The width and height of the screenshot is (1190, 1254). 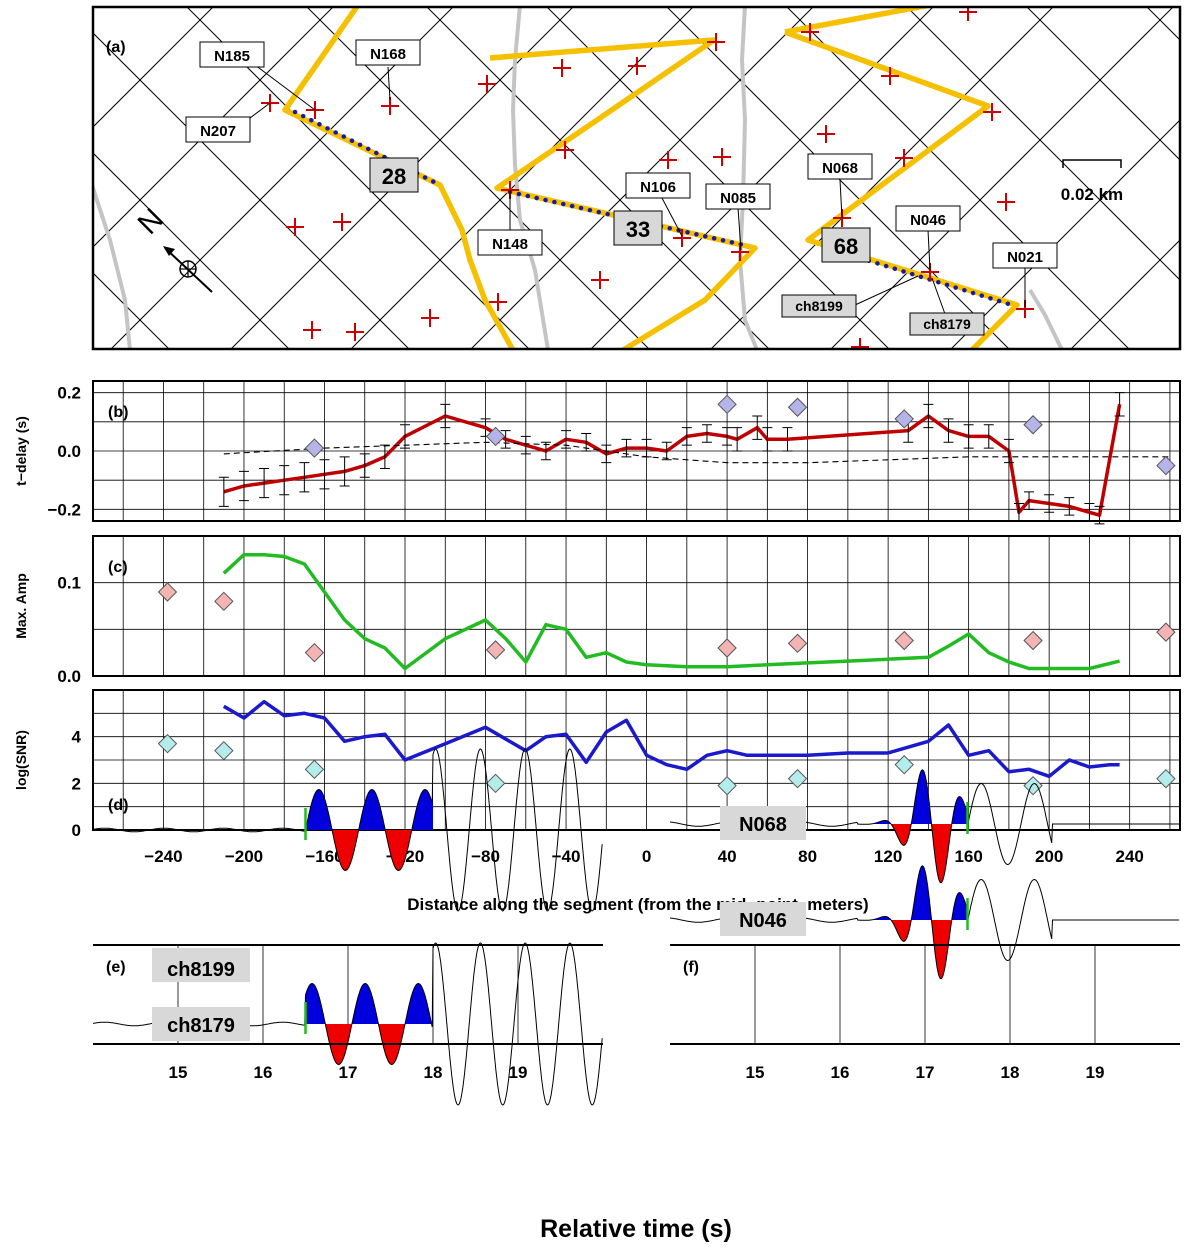 What do you see at coordinates (201, 1026) in the screenshot?
I see `trace-label-ch8179: ch8179` at bounding box center [201, 1026].